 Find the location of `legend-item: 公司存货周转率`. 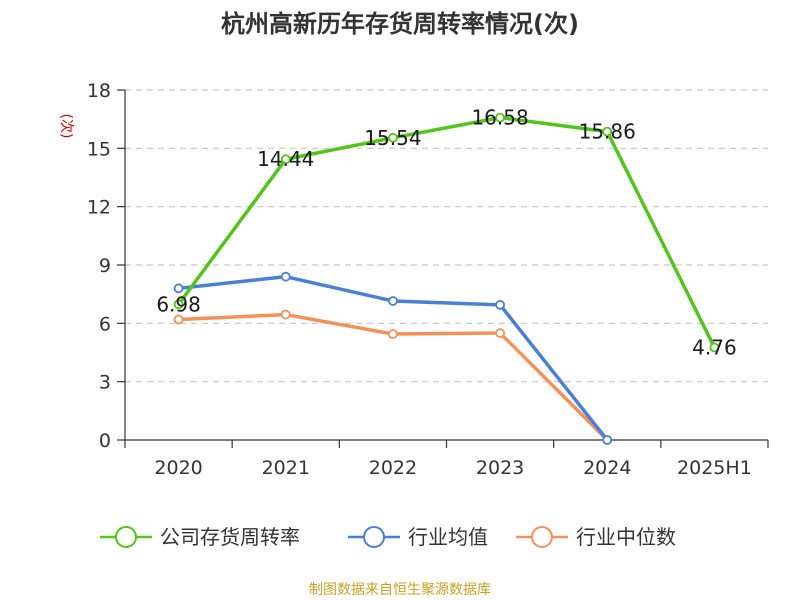

legend-item: 公司存货周转率 is located at coordinates (200, 537).